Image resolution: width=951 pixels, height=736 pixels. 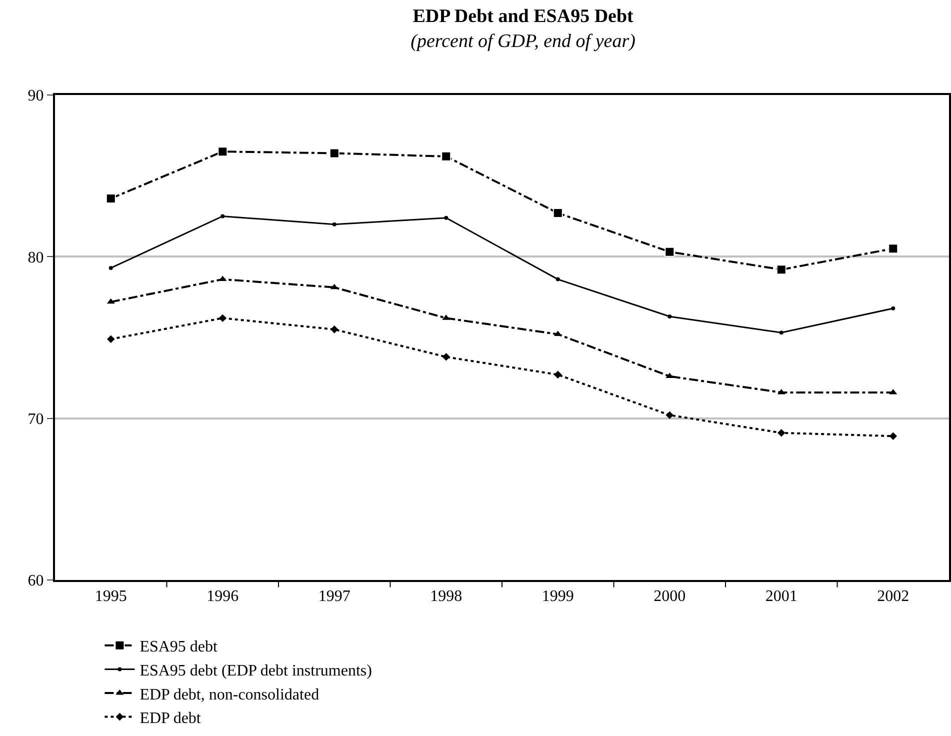 I want to click on x-tick-label: 1996, so click(x=222, y=597).